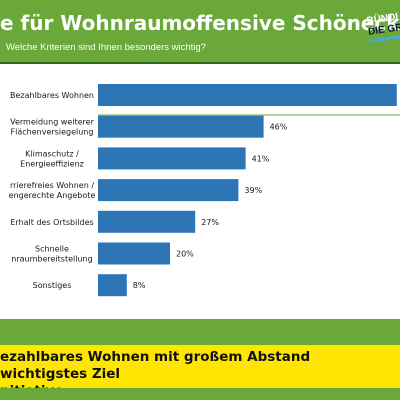  I want to click on category-label-line: Schnelle, so click(52, 249).